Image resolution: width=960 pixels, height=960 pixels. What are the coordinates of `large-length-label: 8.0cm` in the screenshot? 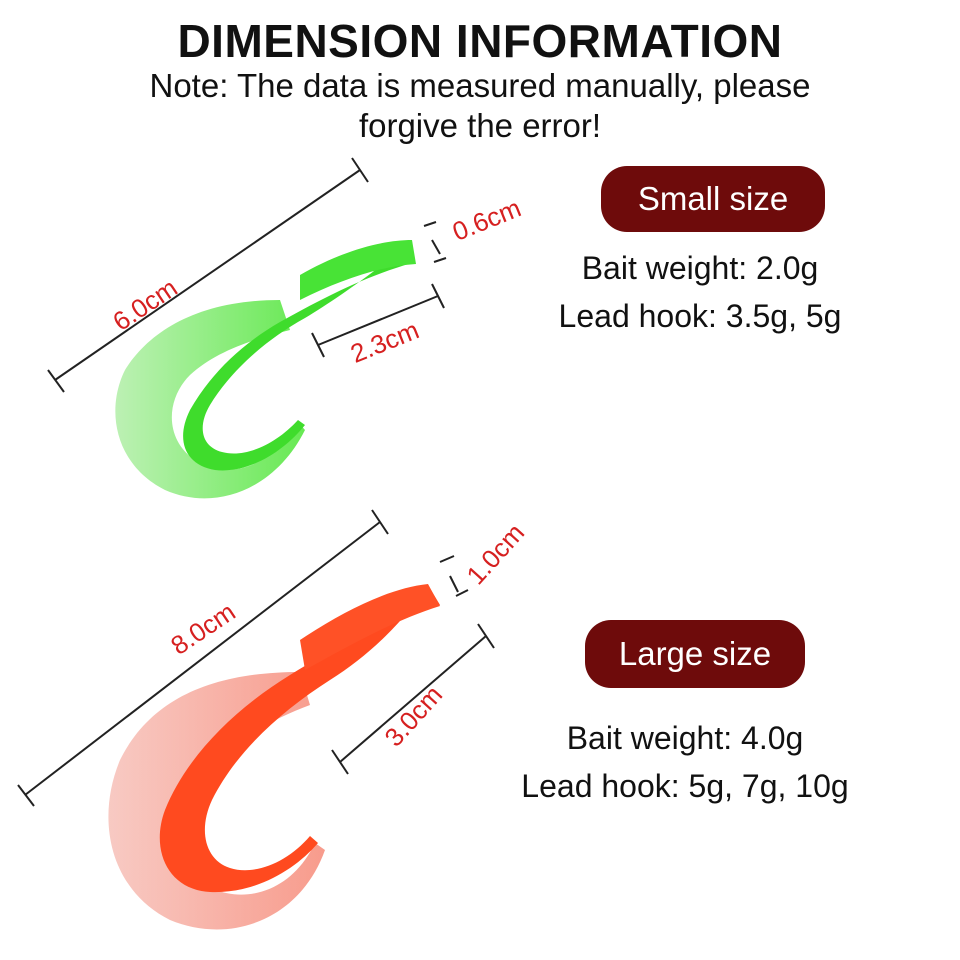 It's located at (202, 628).